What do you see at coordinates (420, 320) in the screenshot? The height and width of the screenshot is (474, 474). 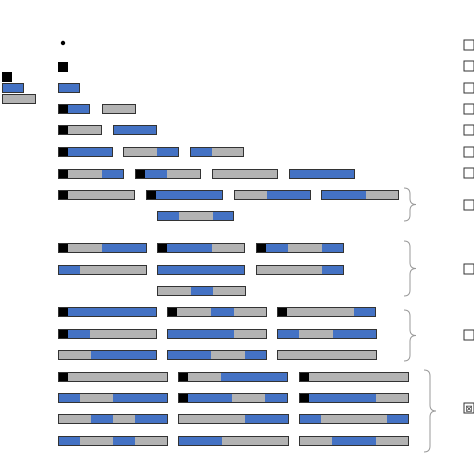 I see `braces-layer` at bounding box center [420, 320].